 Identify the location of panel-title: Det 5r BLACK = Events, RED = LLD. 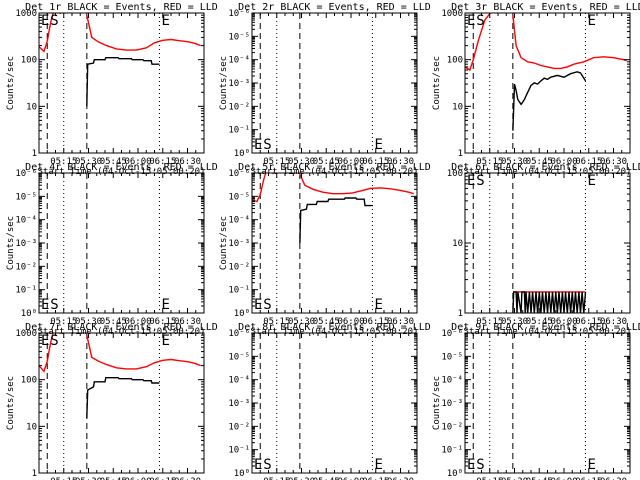
(334, 167).